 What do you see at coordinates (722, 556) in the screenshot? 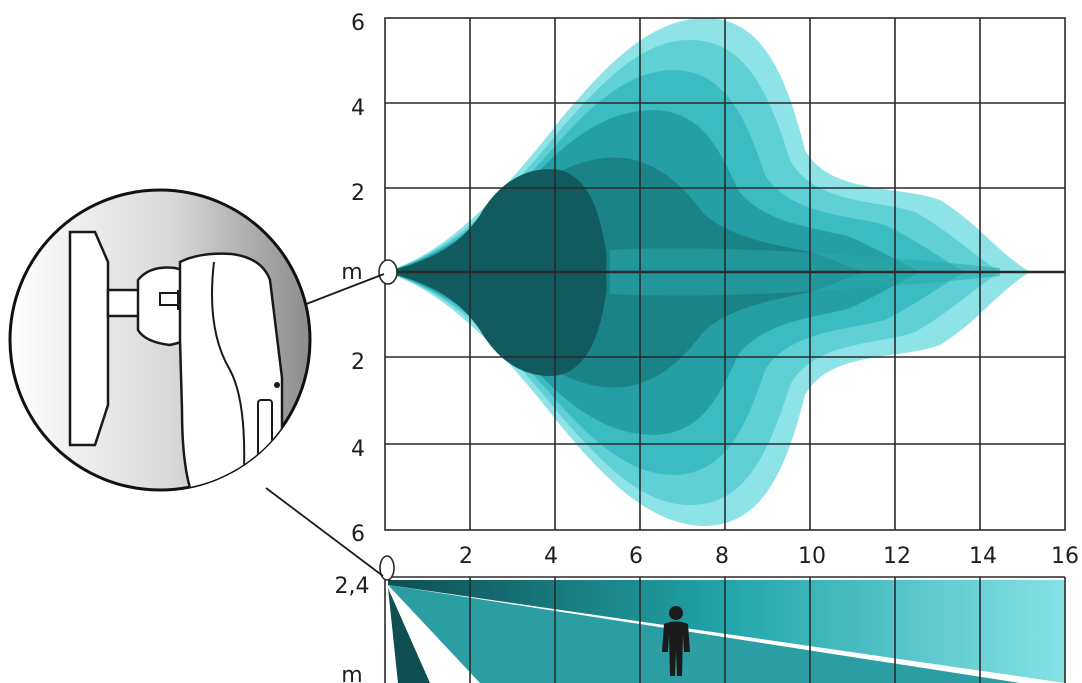
I see `x-label-8: 8` at bounding box center [722, 556].